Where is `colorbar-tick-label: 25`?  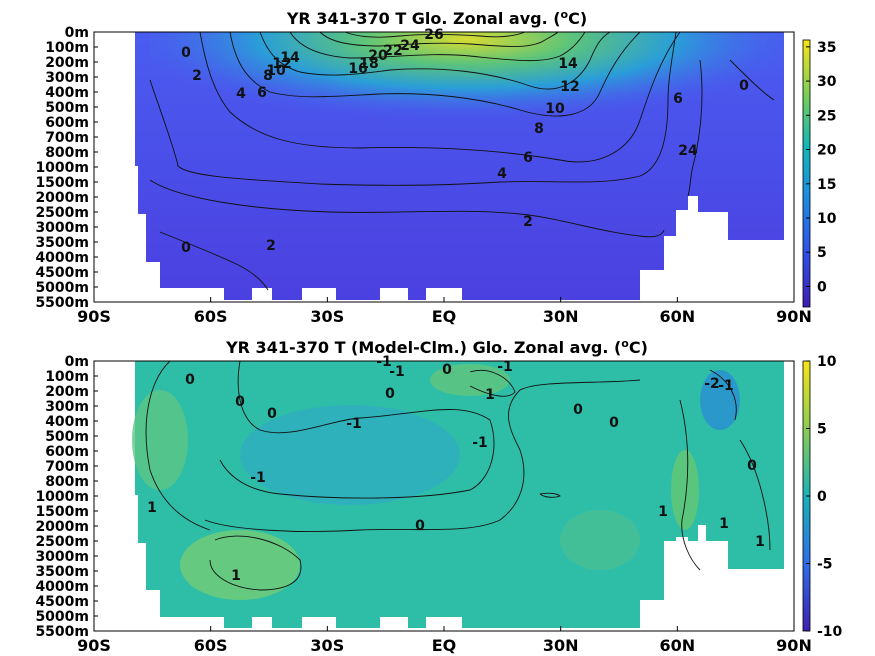 colorbar-tick-label: 25 is located at coordinates (826, 116).